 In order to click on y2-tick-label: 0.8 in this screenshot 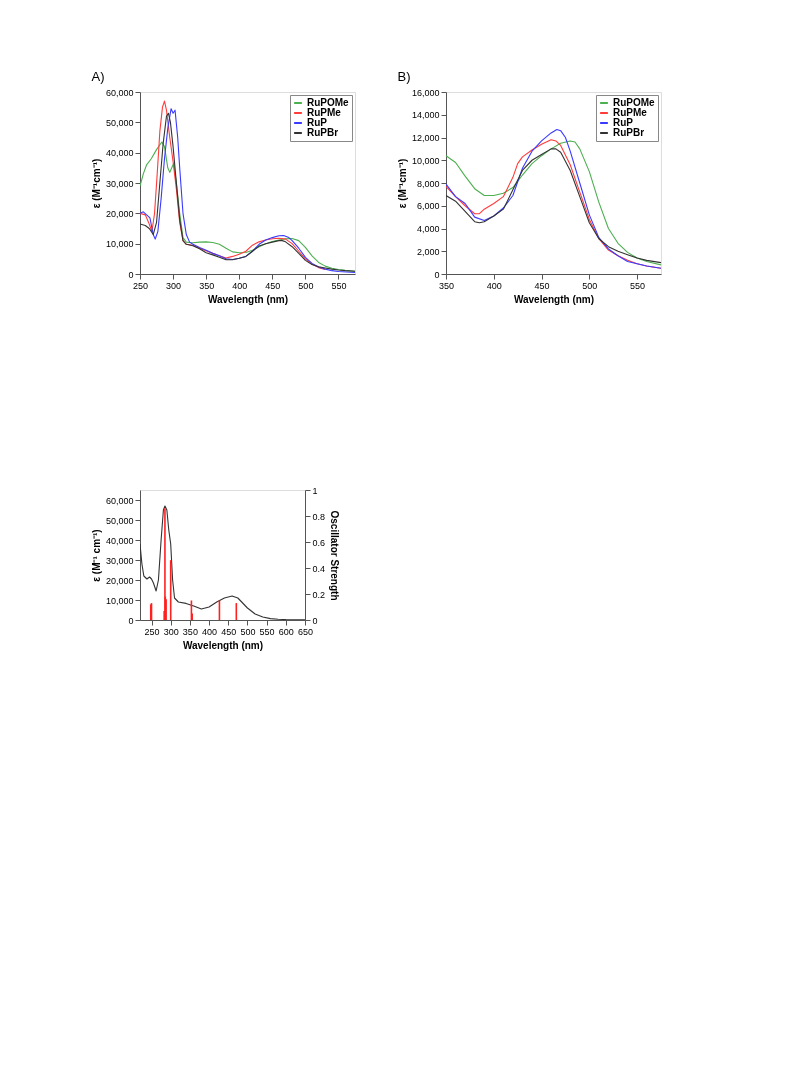, I will do `click(319, 516)`.